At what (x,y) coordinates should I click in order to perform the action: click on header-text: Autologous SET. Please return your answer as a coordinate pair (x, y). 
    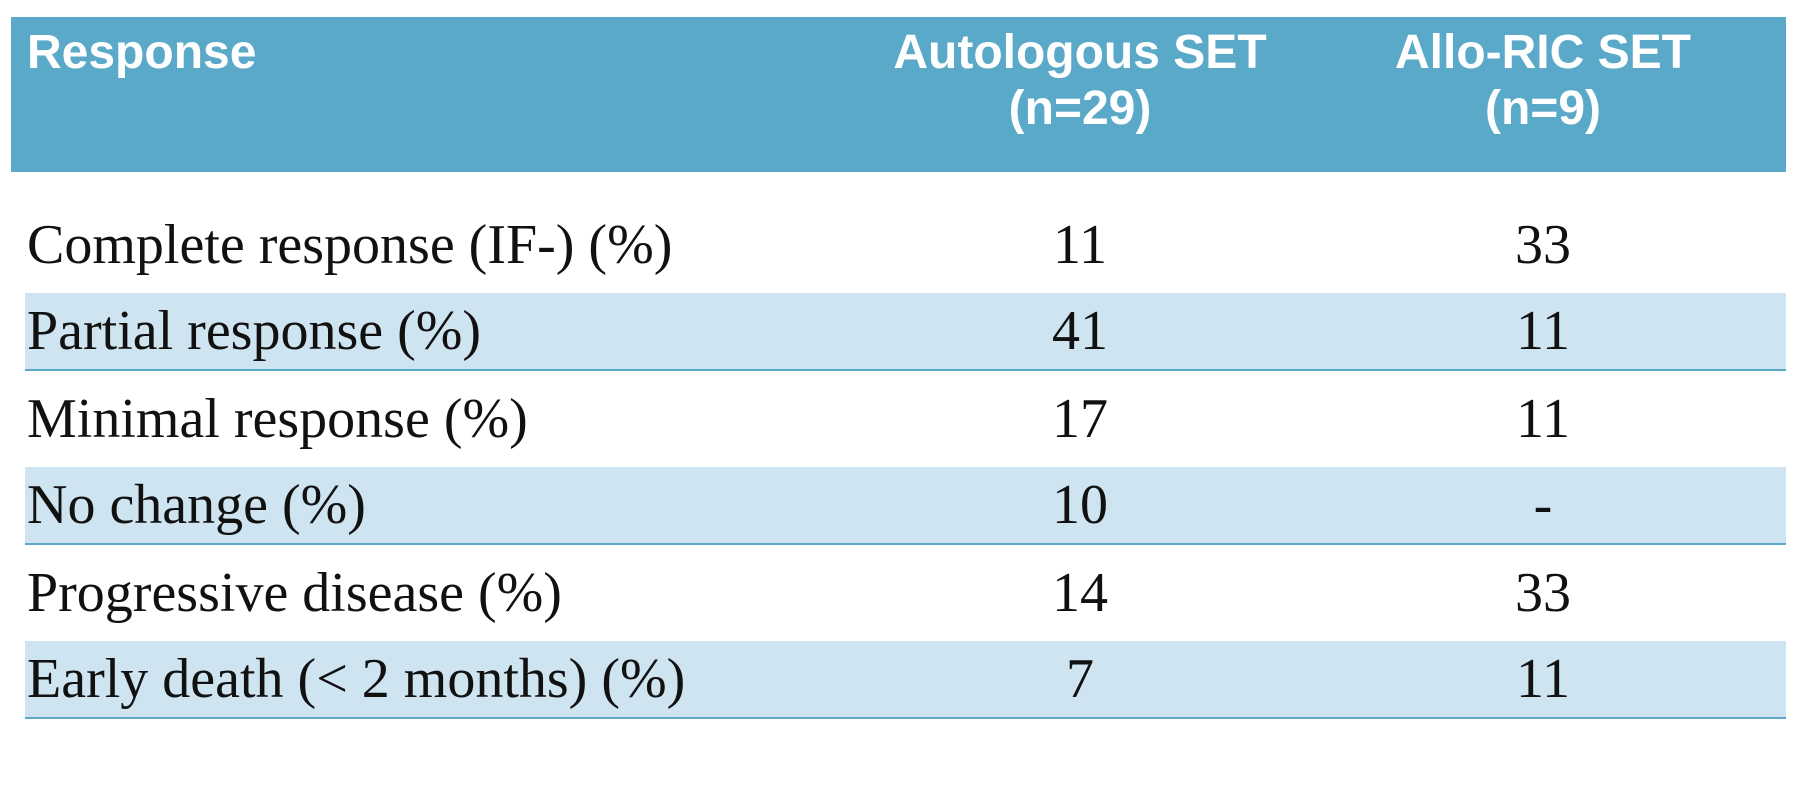
    Looking at the image, I should click on (1080, 52).